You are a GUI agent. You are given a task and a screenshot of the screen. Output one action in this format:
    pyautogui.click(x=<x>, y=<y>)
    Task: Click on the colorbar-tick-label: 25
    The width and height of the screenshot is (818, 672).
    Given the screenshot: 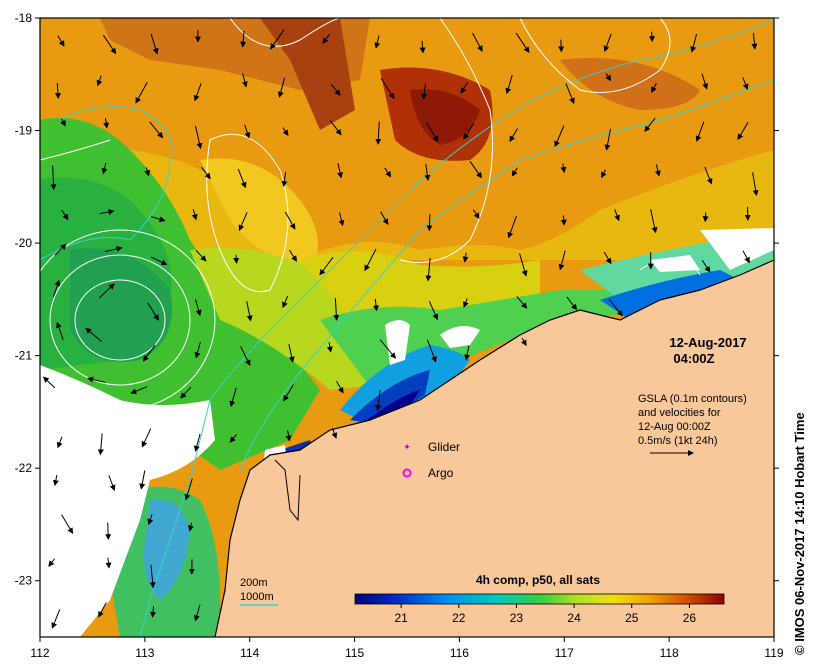 What is the action you would take?
    pyautogui.click(x=632, y=618)
    